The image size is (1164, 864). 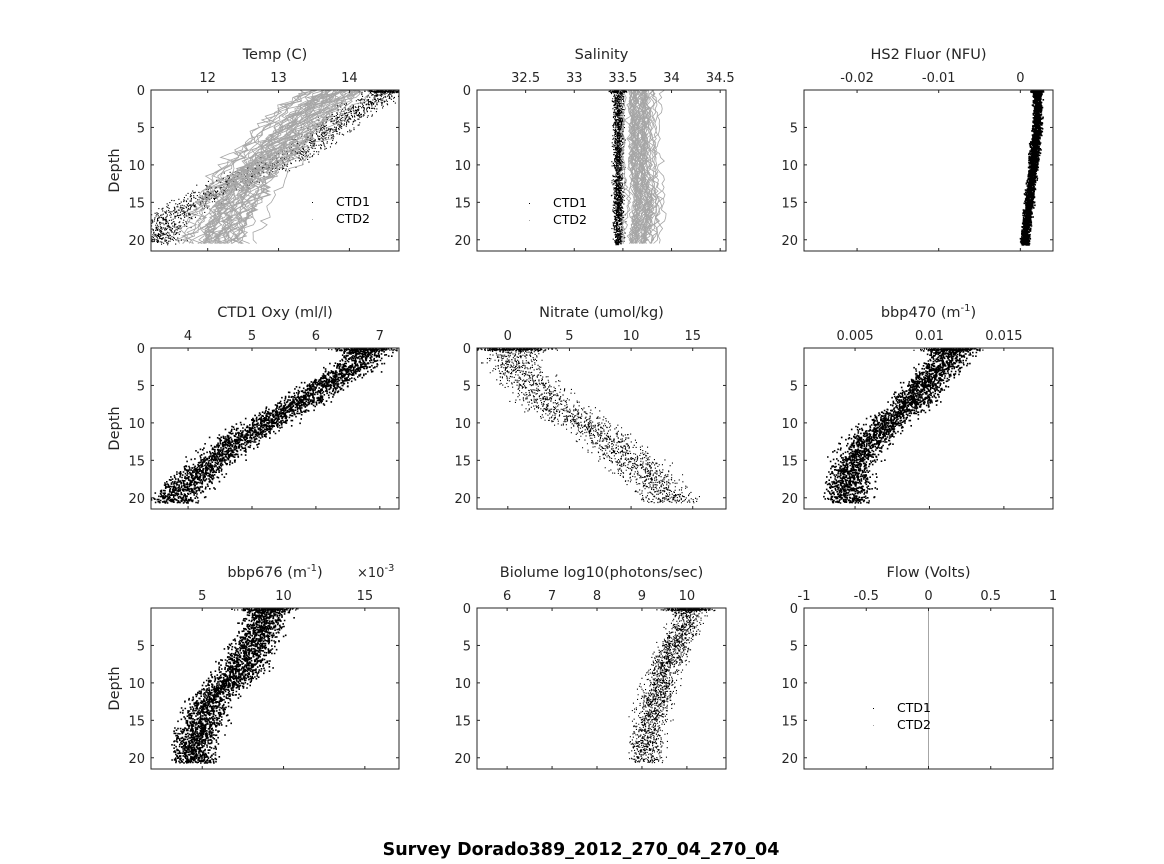 I want to click on axes-title: Flow (Volts), so click(x=929, y=573).